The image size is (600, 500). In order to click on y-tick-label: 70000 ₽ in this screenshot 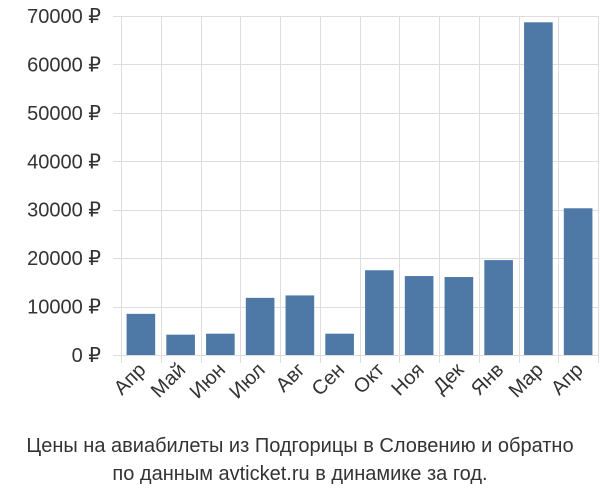, I will do `click(64, 17)`.